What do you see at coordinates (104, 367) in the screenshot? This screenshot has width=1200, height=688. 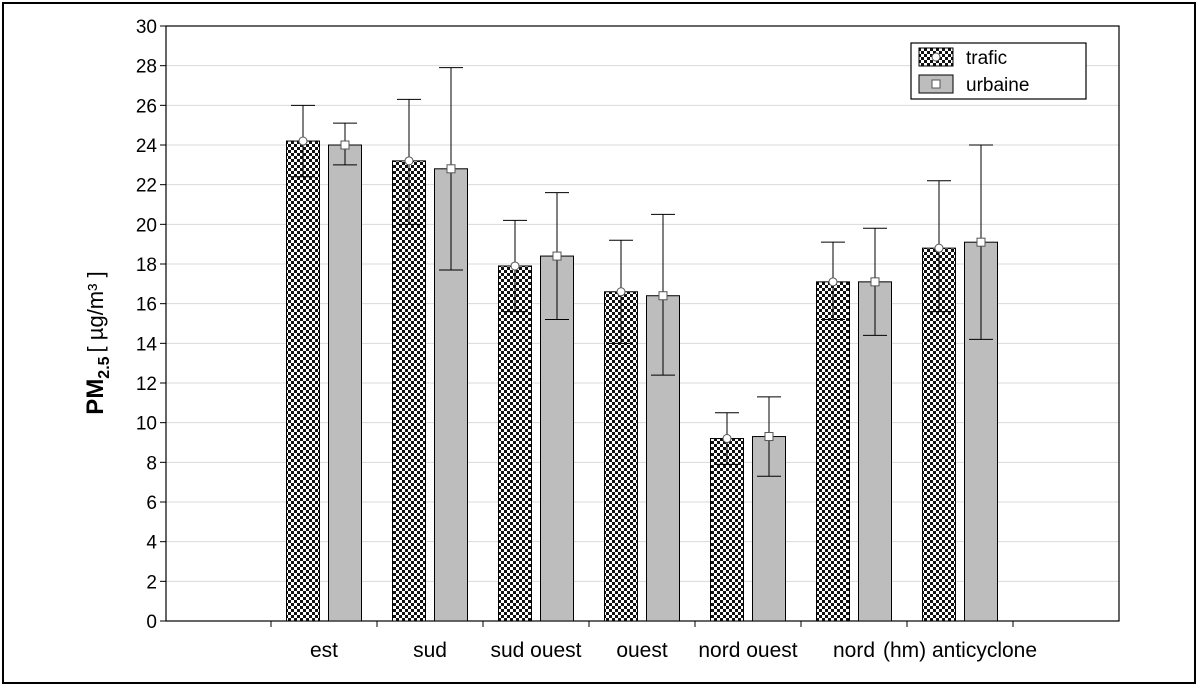 I see `y-axis-label-sub: 2.5` at bounding box center [104, 367].